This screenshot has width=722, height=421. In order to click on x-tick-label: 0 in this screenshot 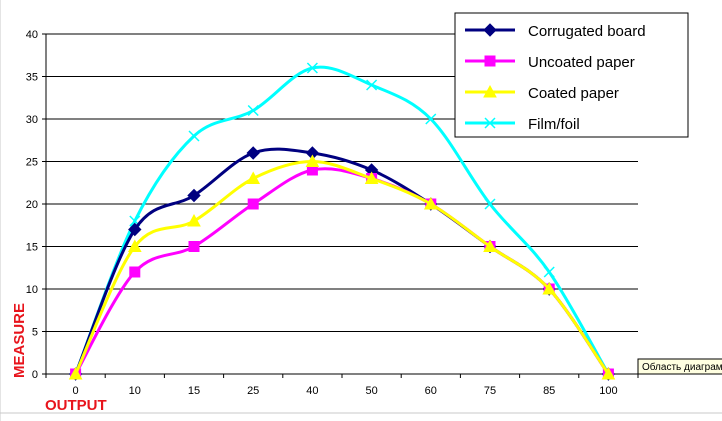, I will do `click(76, 391)`.